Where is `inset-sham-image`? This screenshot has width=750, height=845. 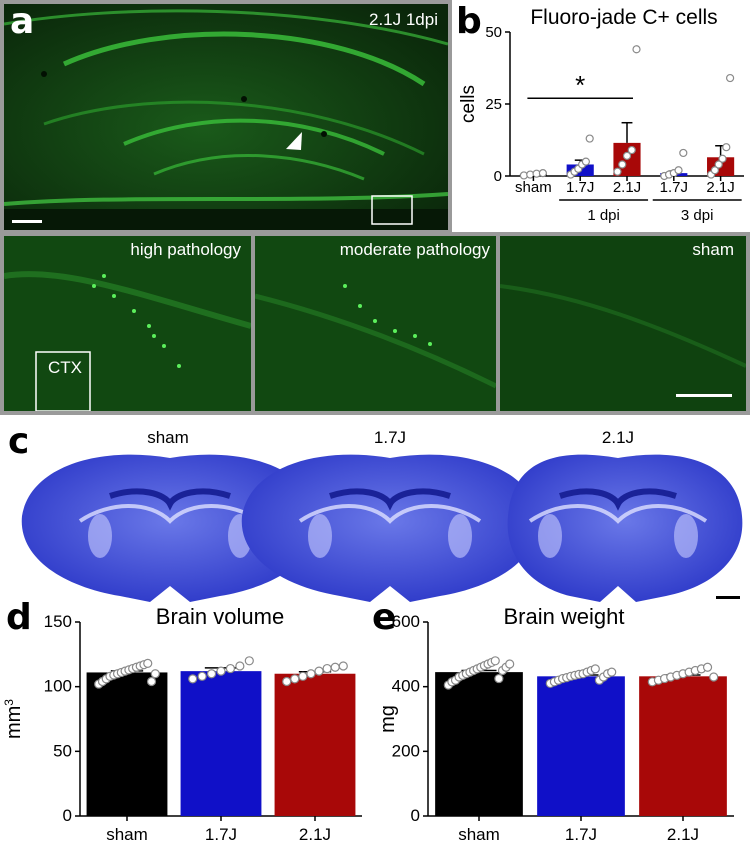
inset-sham-image is located at coordinates (623, 340).